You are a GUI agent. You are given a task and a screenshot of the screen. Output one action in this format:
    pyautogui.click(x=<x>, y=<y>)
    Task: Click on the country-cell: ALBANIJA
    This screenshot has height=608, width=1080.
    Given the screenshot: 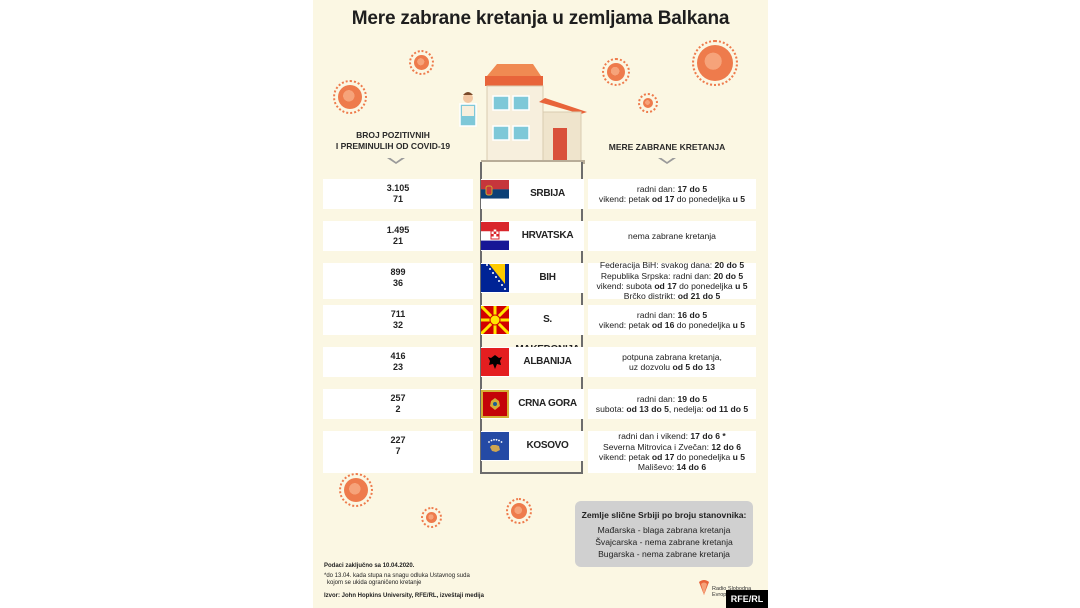 What is the action you would take?
    pyautogui.click(x=532, y=362)
    